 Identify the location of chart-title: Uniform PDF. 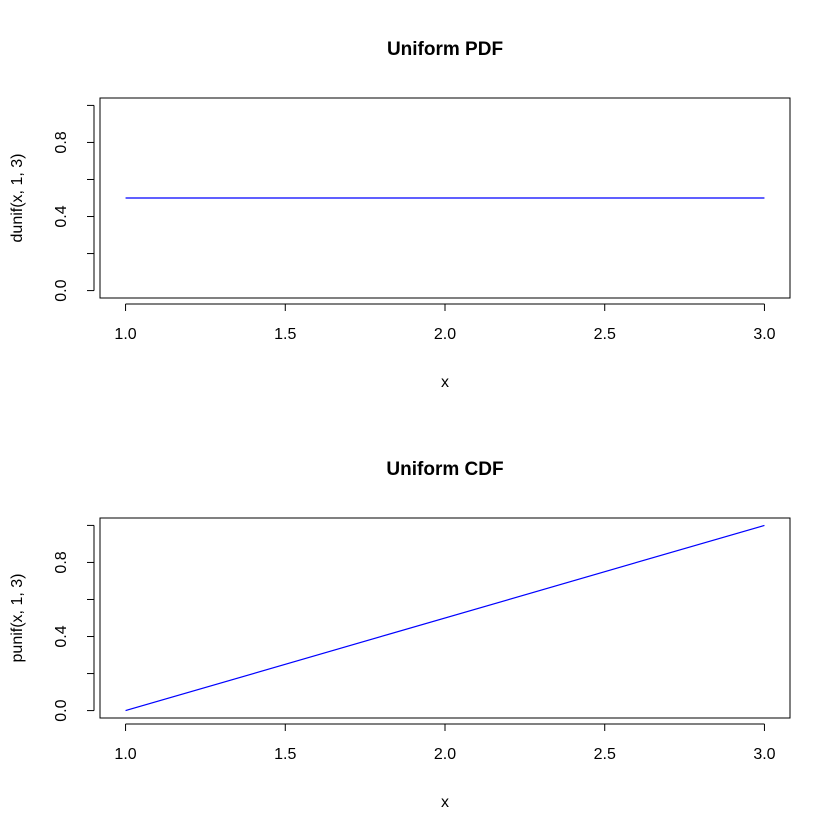
(445, 49).